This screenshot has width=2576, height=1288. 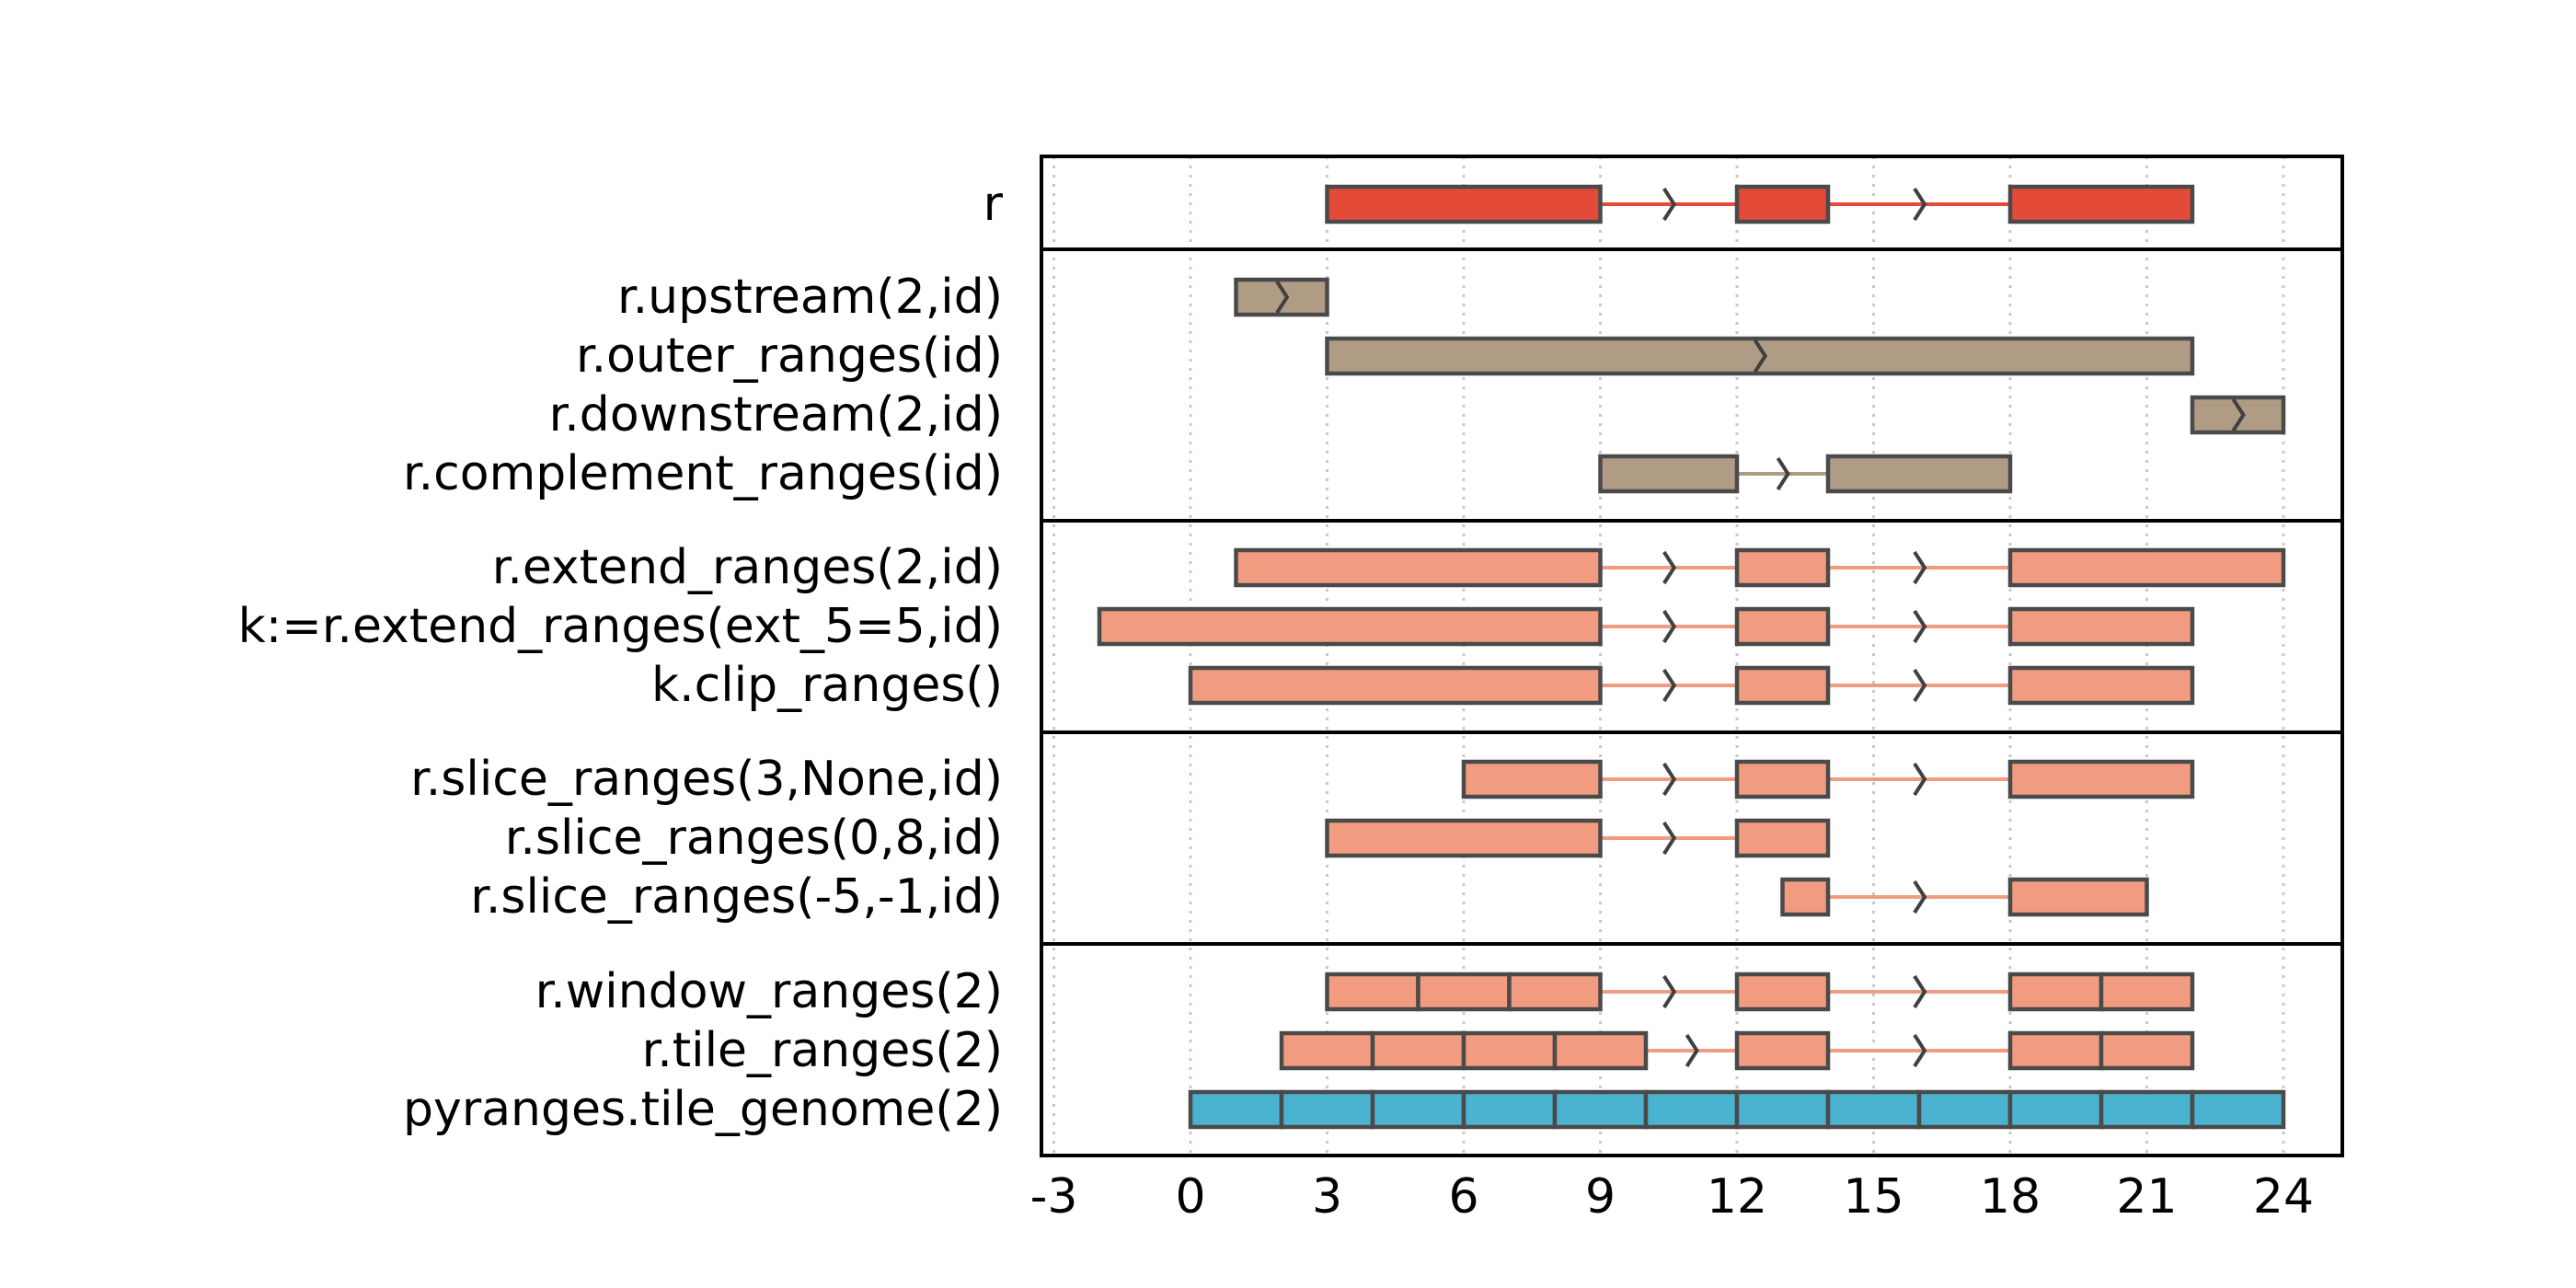 What do you see at coordinates (2010, 1197) in the screenshot?
I see `x-tick-label: 18` at bounding box center [2010, 1197].